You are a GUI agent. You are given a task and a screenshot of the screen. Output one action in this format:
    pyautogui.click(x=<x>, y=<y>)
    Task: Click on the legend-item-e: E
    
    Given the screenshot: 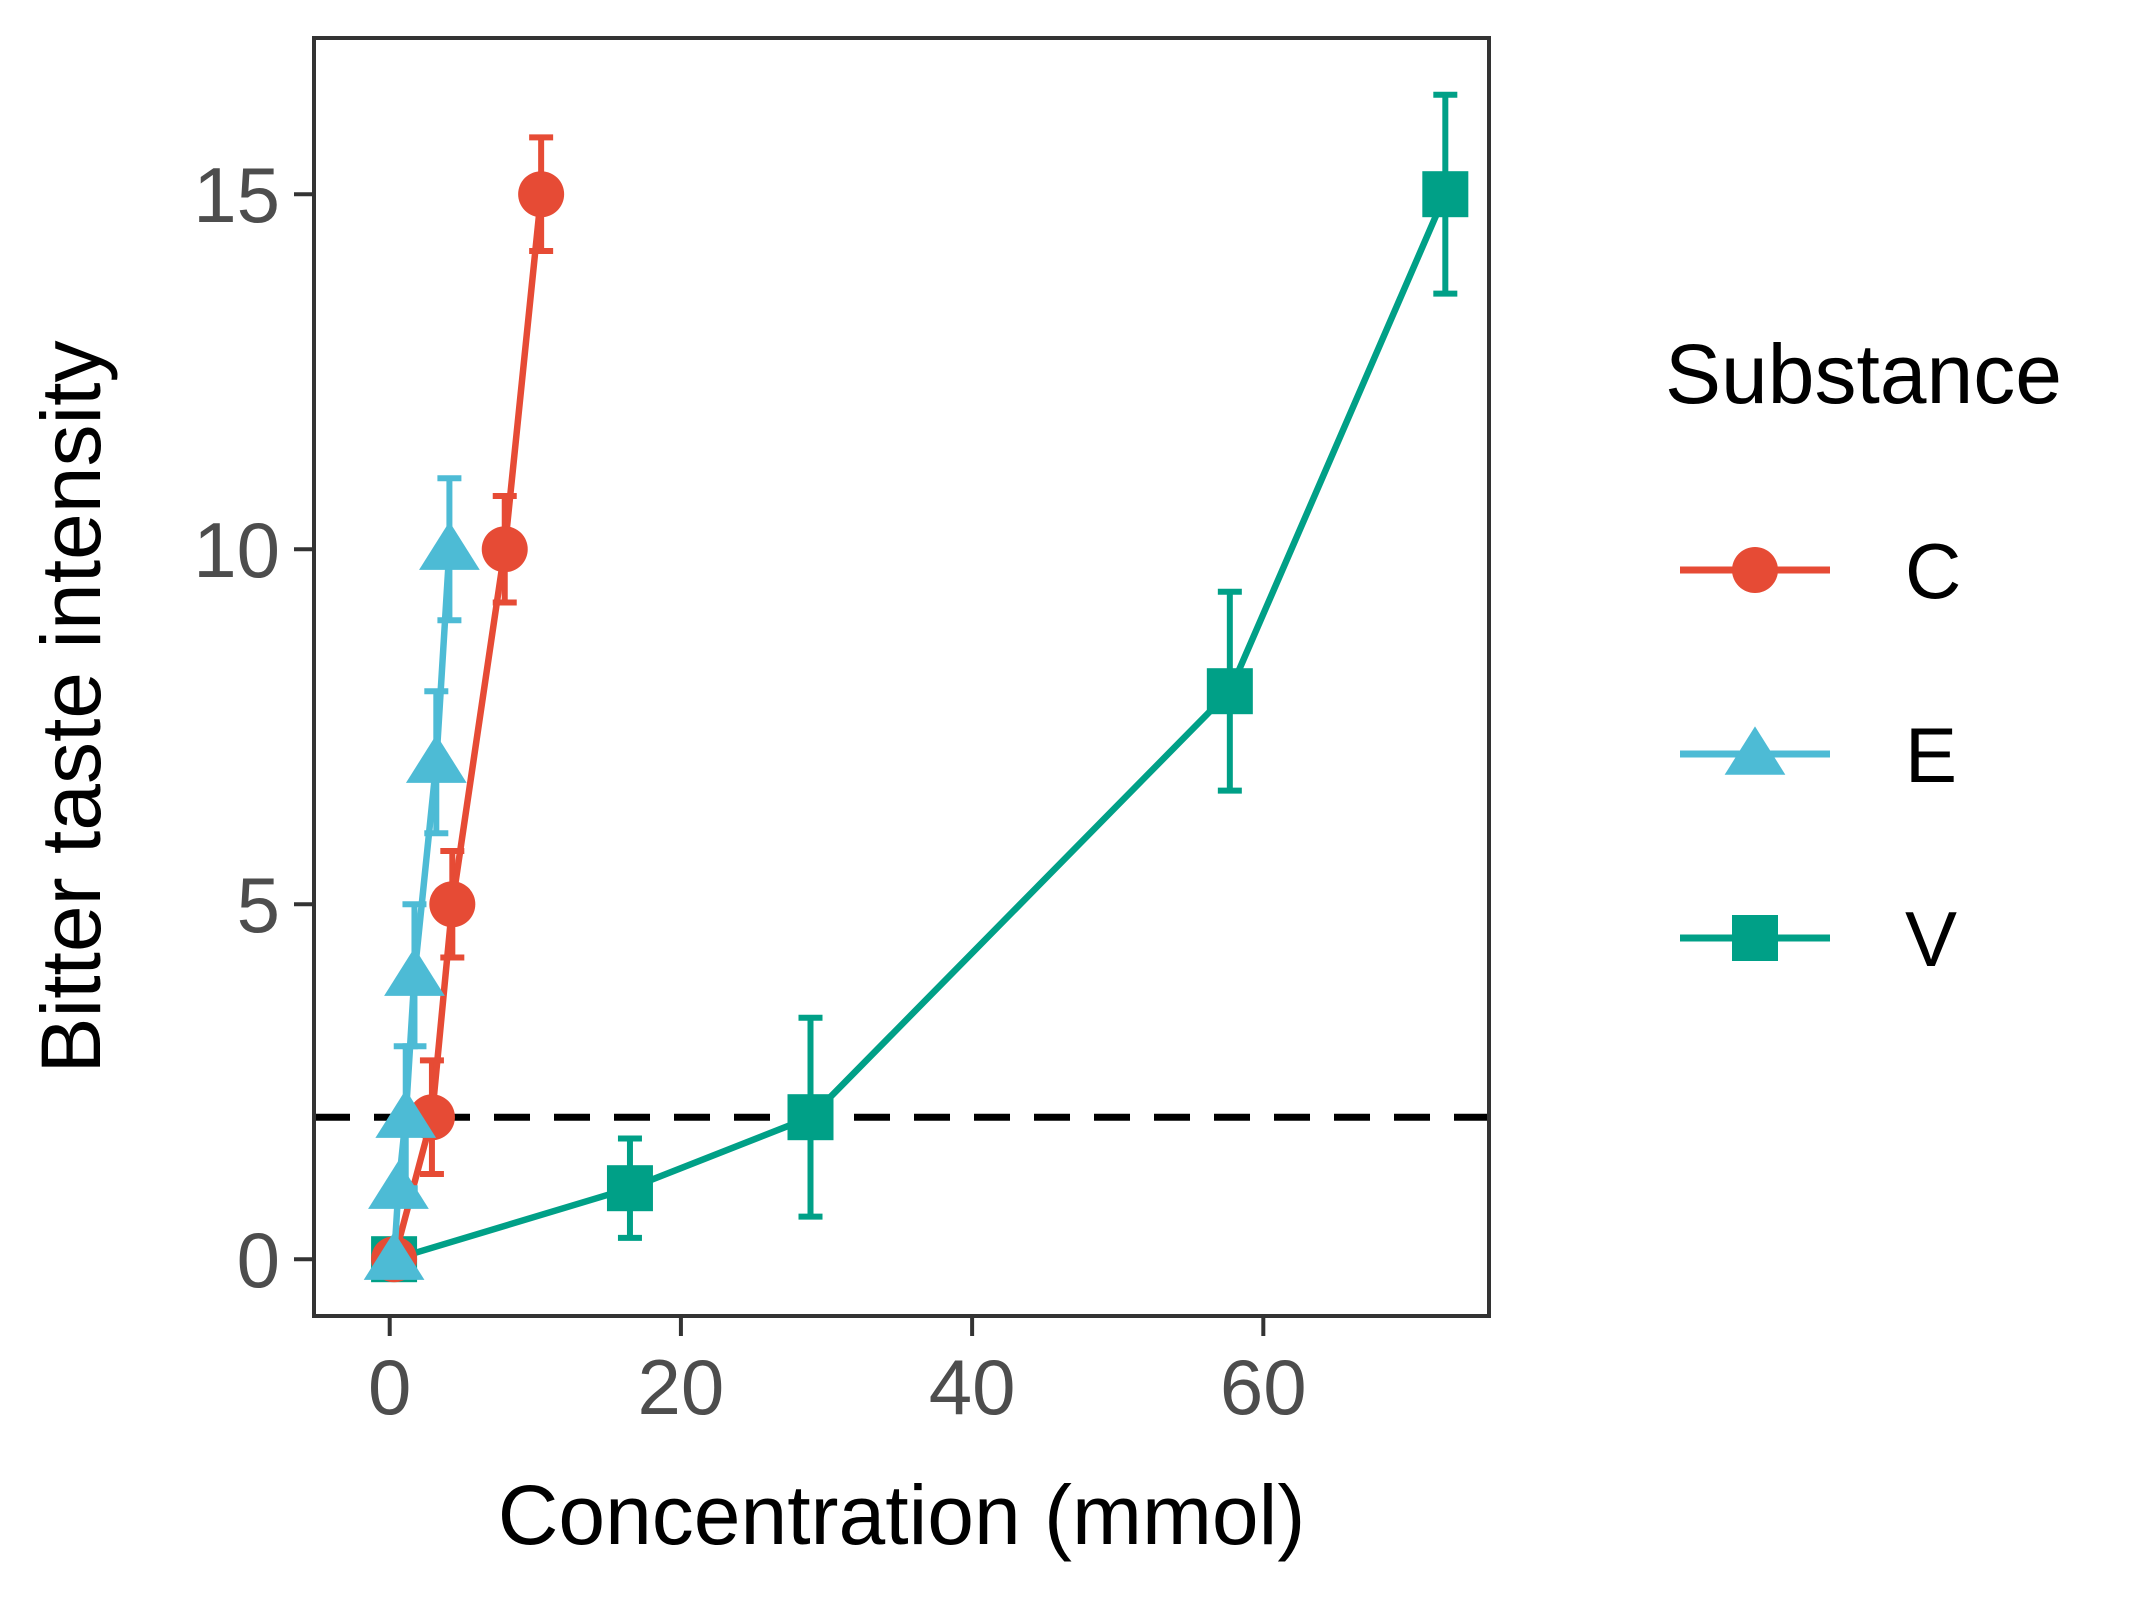 What is the action you would take?
    pyautogui.click(x=1818, y=755)
    